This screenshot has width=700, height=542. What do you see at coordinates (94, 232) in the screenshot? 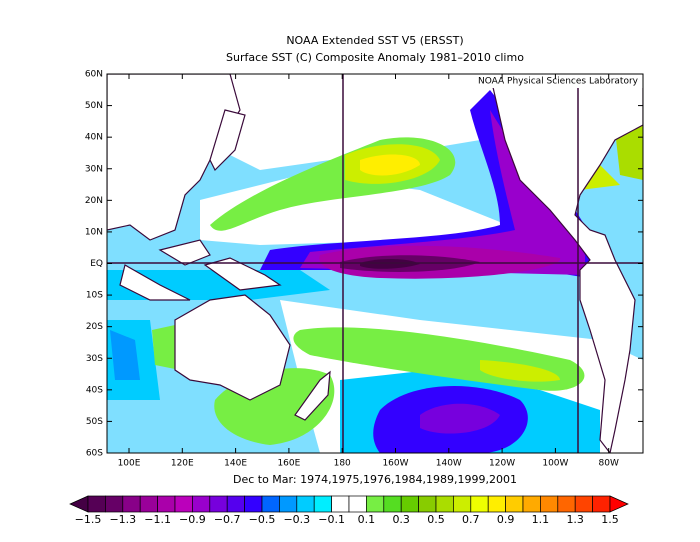
I see `lat-label: 10N` at bounding box center [94, 232].